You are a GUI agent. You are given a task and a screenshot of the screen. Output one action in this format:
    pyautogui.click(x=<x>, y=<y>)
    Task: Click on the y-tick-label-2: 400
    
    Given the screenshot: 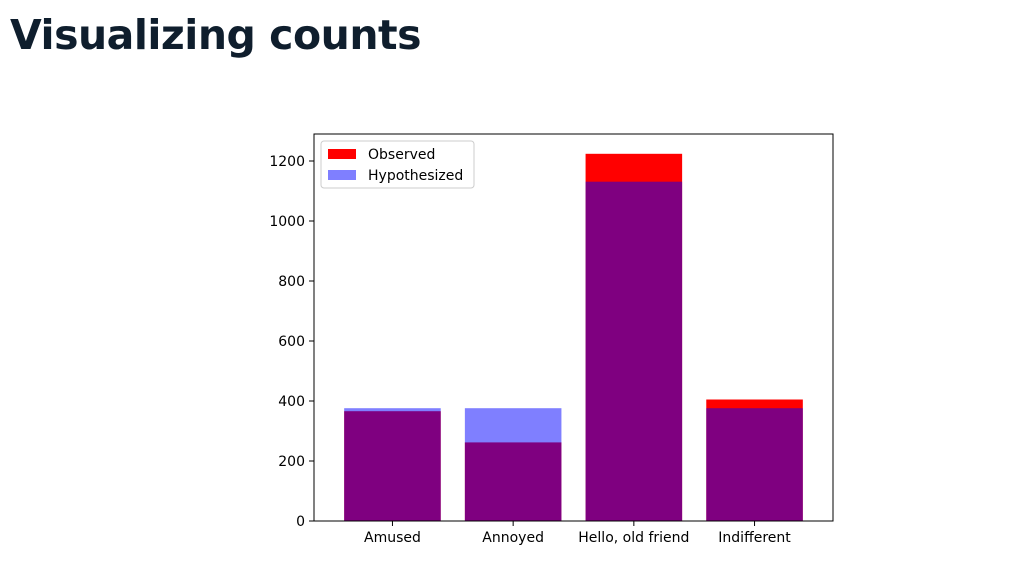 What is the action you would take?
    pyautogui.click(x=291, y=402)
    